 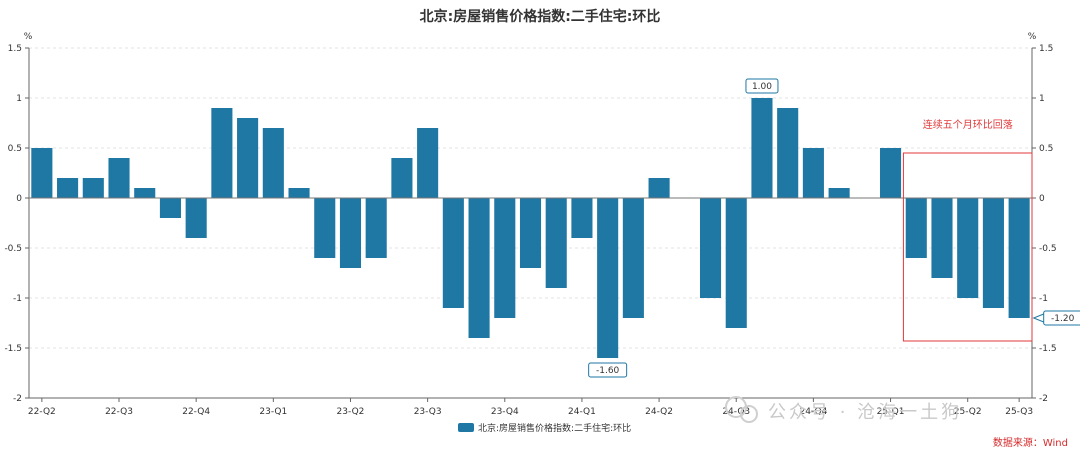 I want to click on x-tick-label: 24-Q3, so click(x=736, y=412).